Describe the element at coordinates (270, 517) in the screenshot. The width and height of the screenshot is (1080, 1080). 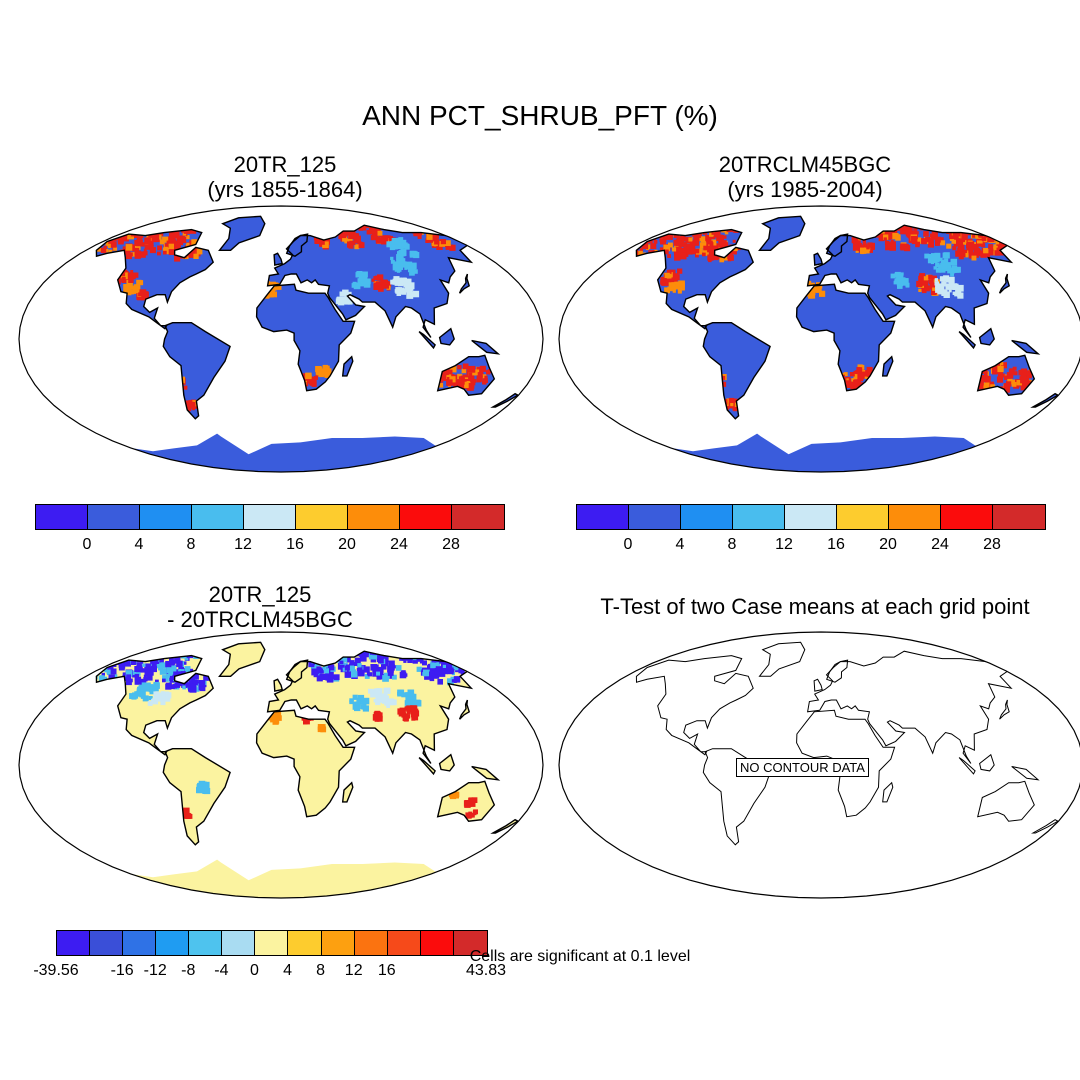
I see `colorbar-top-left` at that location.